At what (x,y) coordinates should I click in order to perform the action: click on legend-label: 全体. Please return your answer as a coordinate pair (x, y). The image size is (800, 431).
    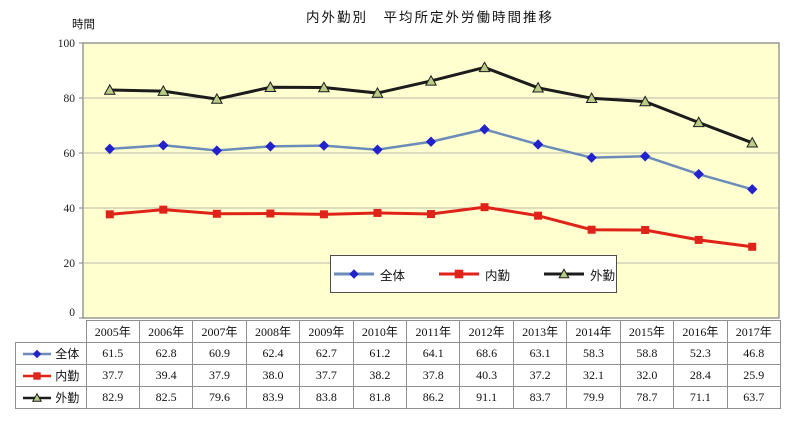
    Looking at the image, I should click on (392, 275).